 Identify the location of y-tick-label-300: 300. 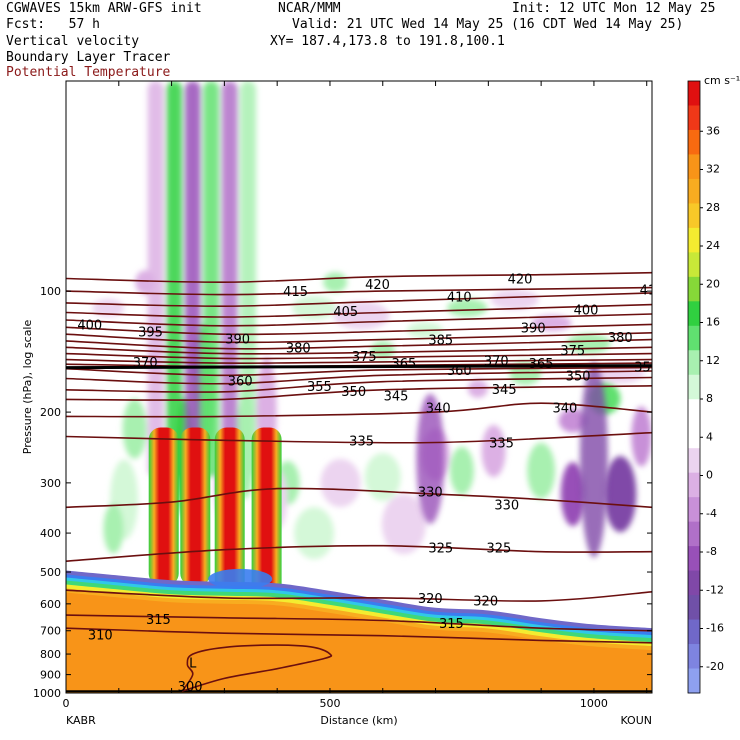
(50, 483).